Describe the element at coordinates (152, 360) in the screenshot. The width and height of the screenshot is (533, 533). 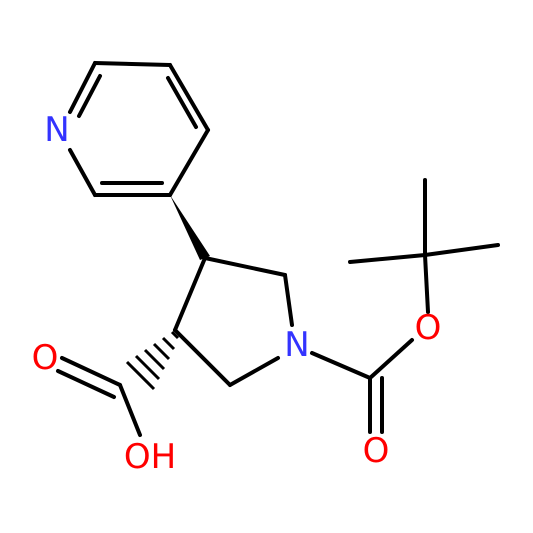
I see `hash-bond` at that location.